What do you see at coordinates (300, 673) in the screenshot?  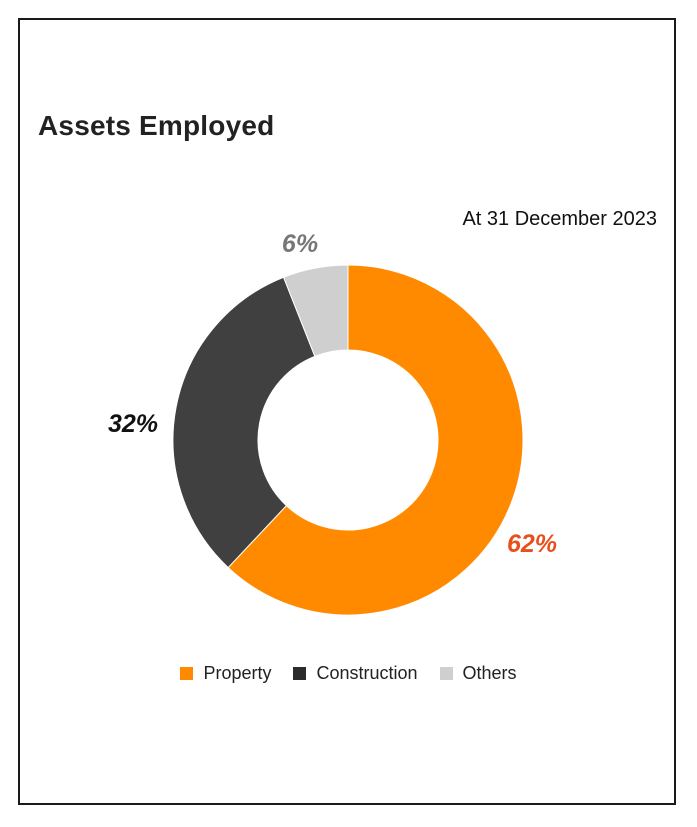 I see `legend-swatch-construction` at bounding box center [300, 673].